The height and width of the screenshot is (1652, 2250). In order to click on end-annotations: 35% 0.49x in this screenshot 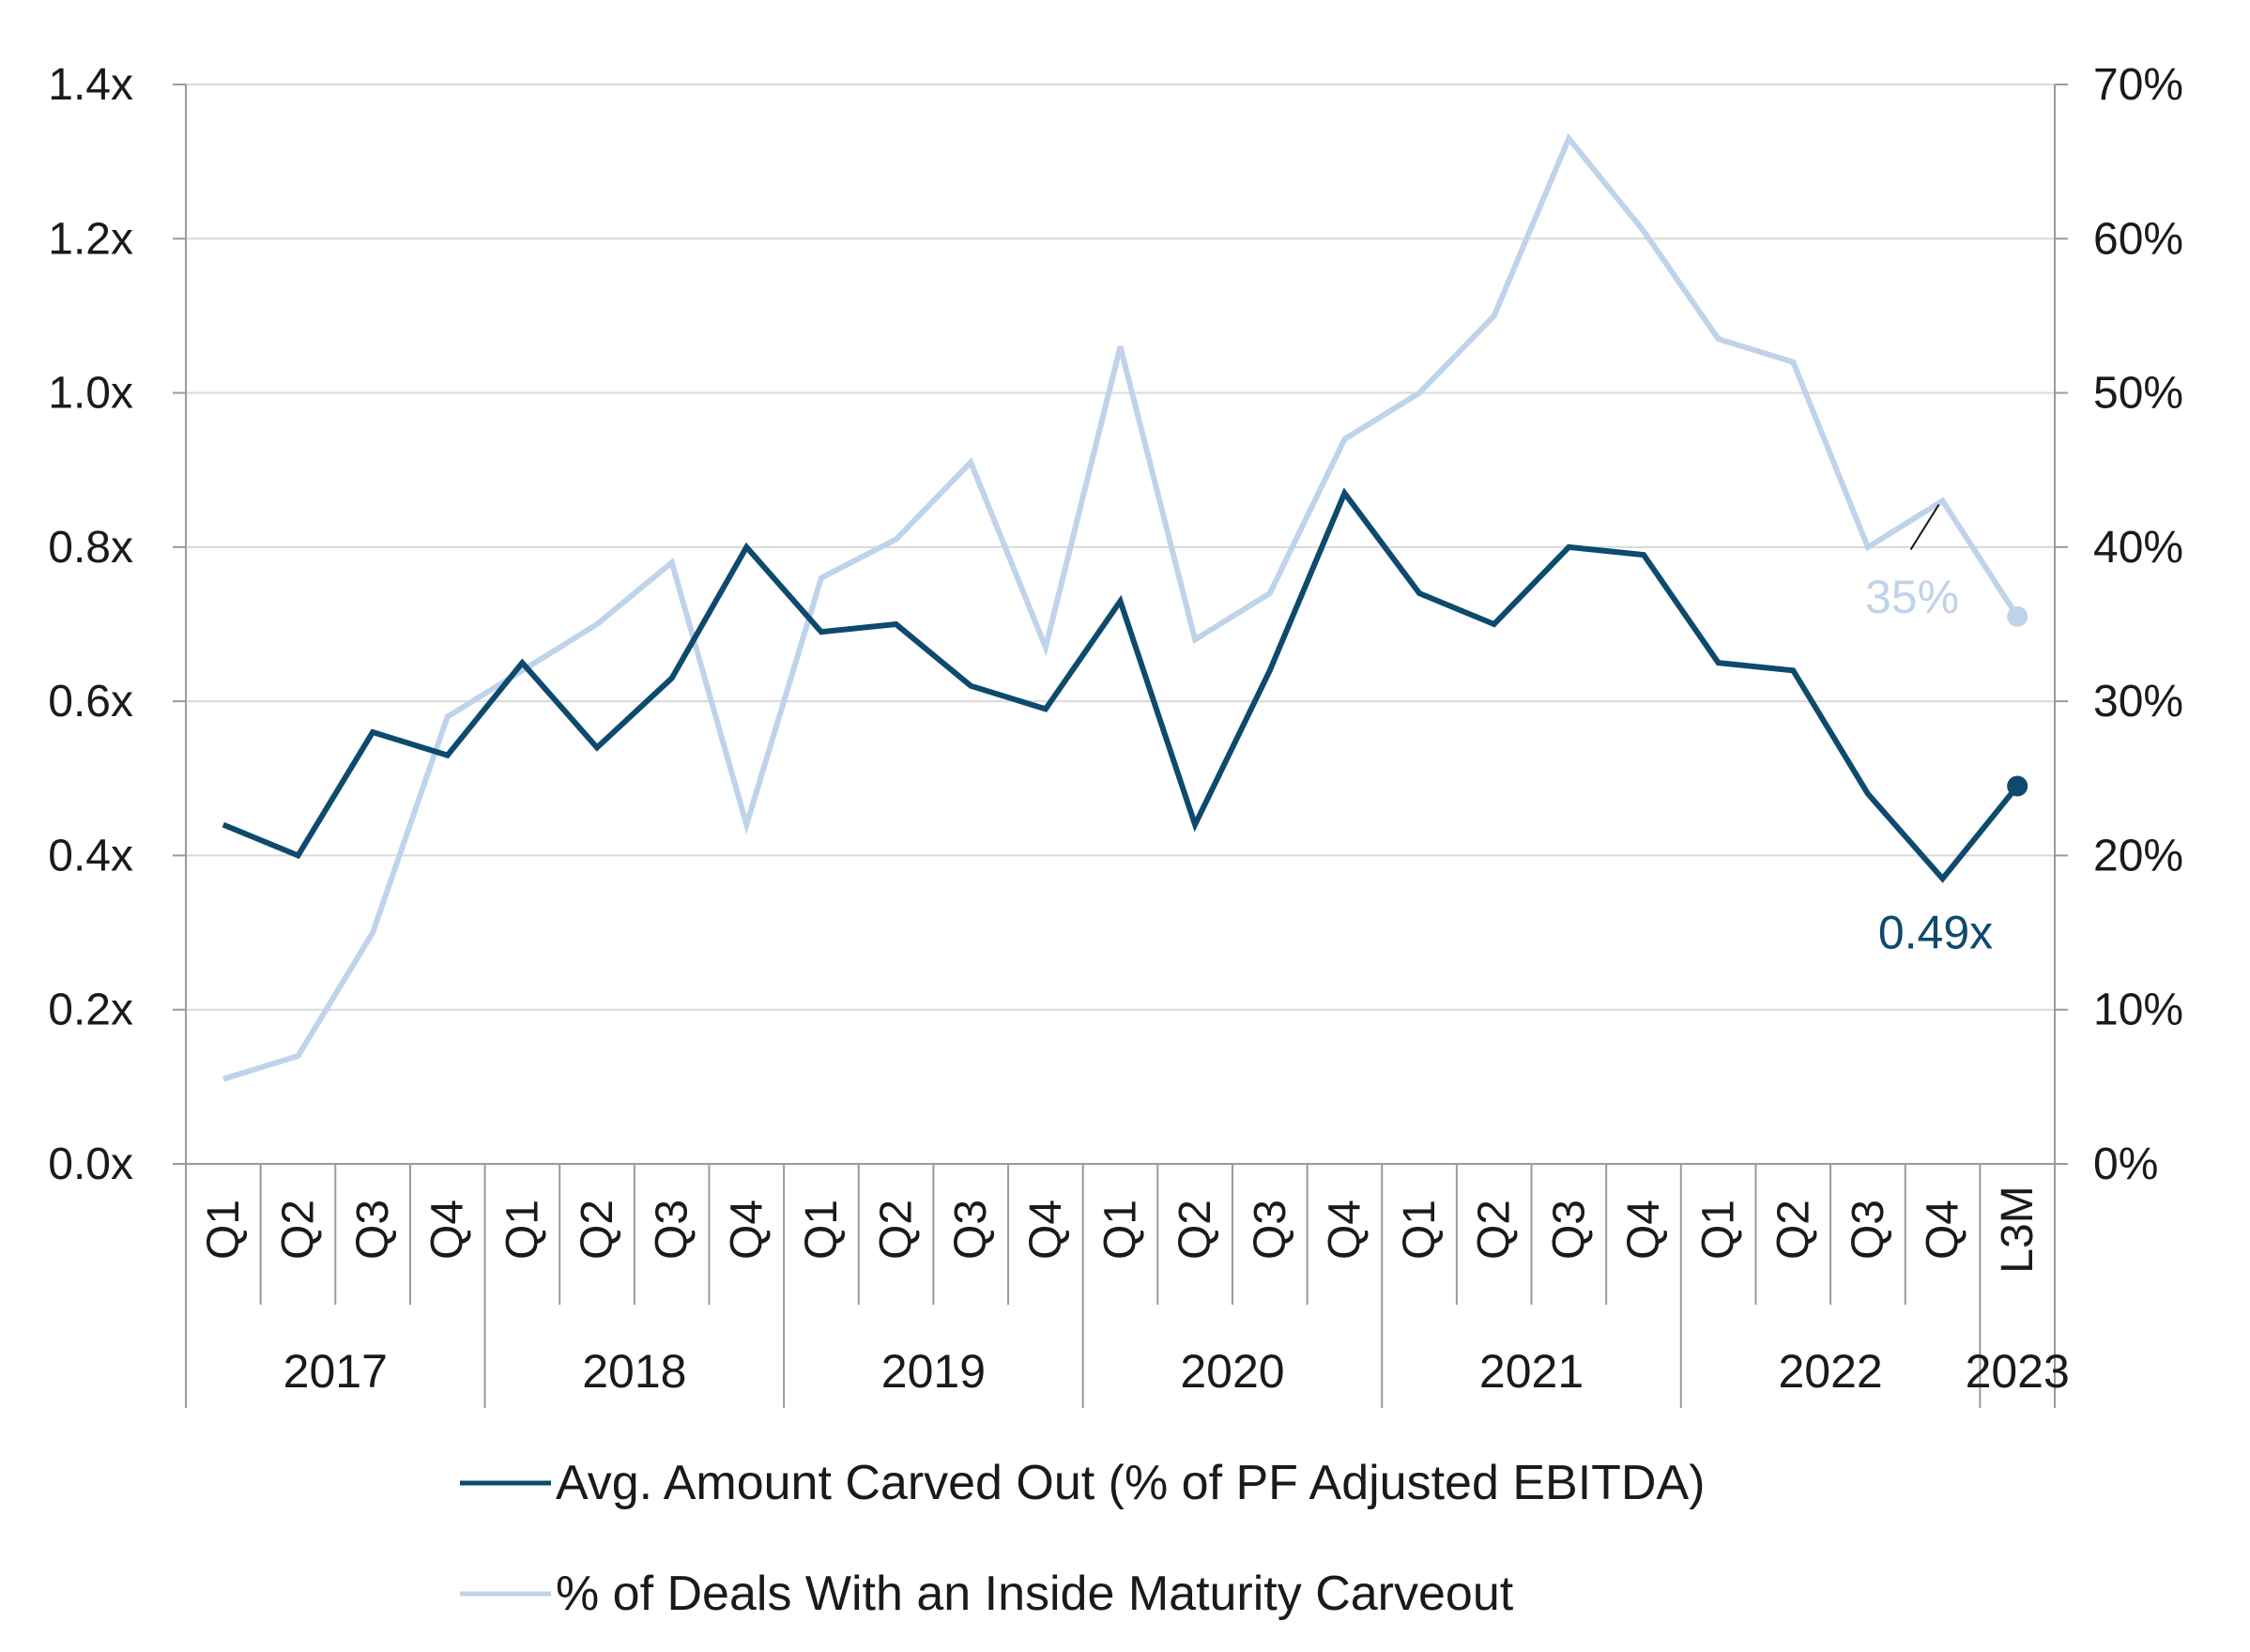, I will do `click(1929, 731)`.